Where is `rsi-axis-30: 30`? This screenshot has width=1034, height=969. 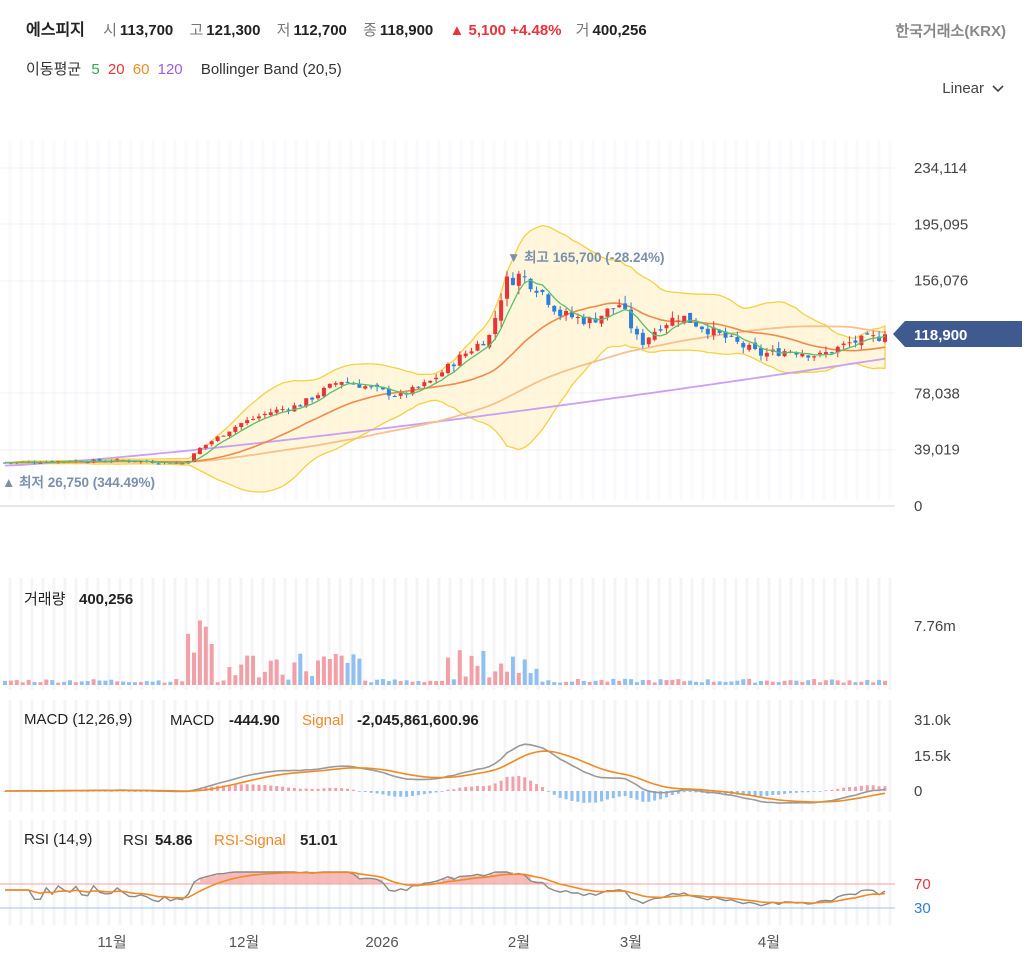
rsi-axis-30: 30 is located at coordinates (922, 908).